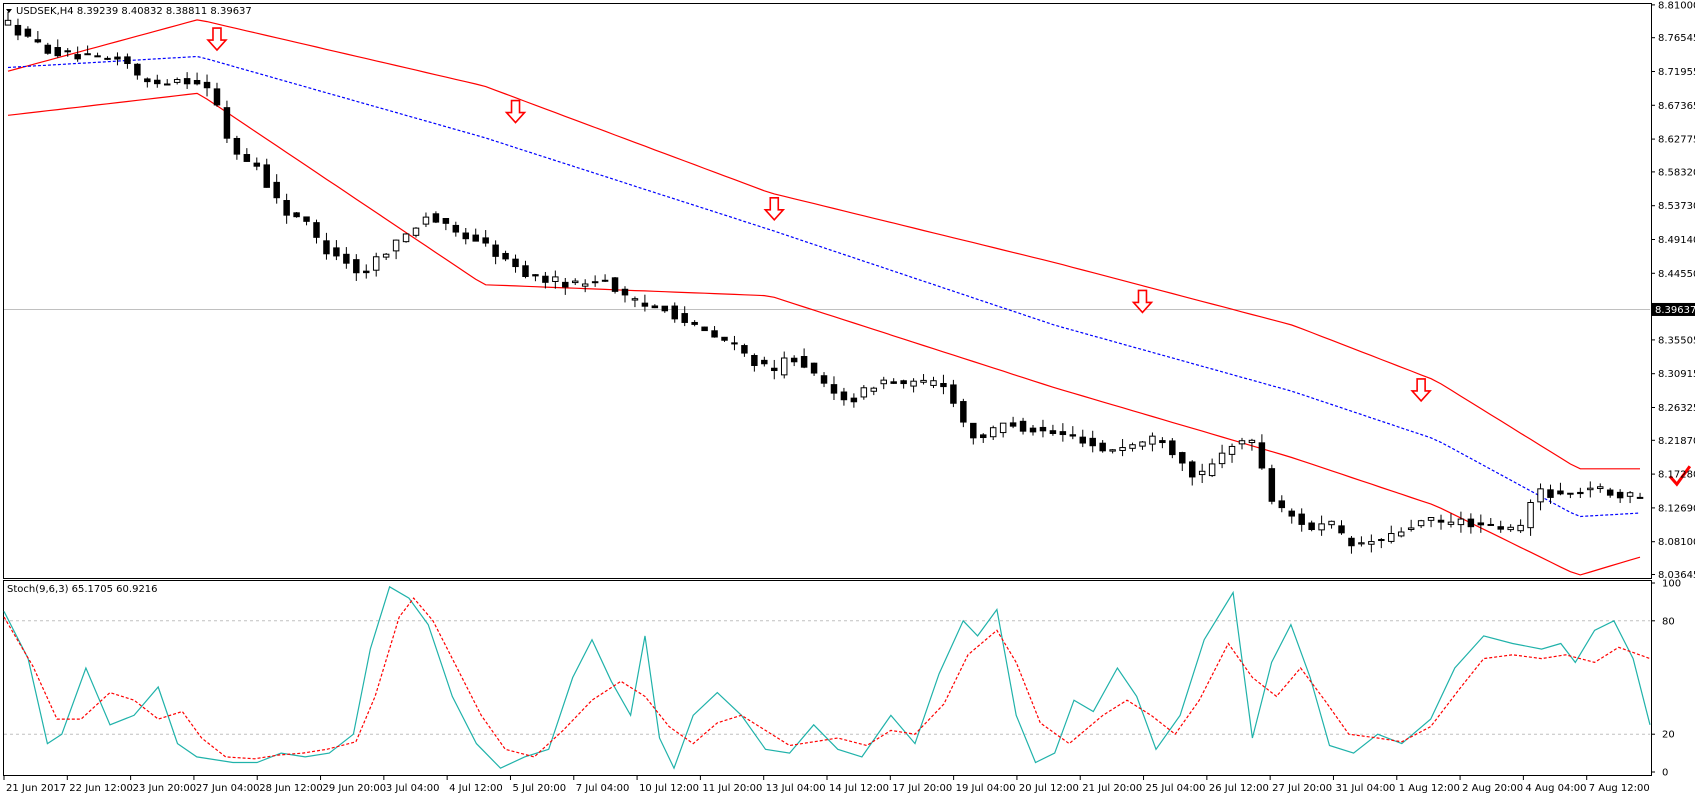 The height and width of the screenshot is (798, 1695). I want to click on price-tick-label: 8.12690, so click(1676, 508).